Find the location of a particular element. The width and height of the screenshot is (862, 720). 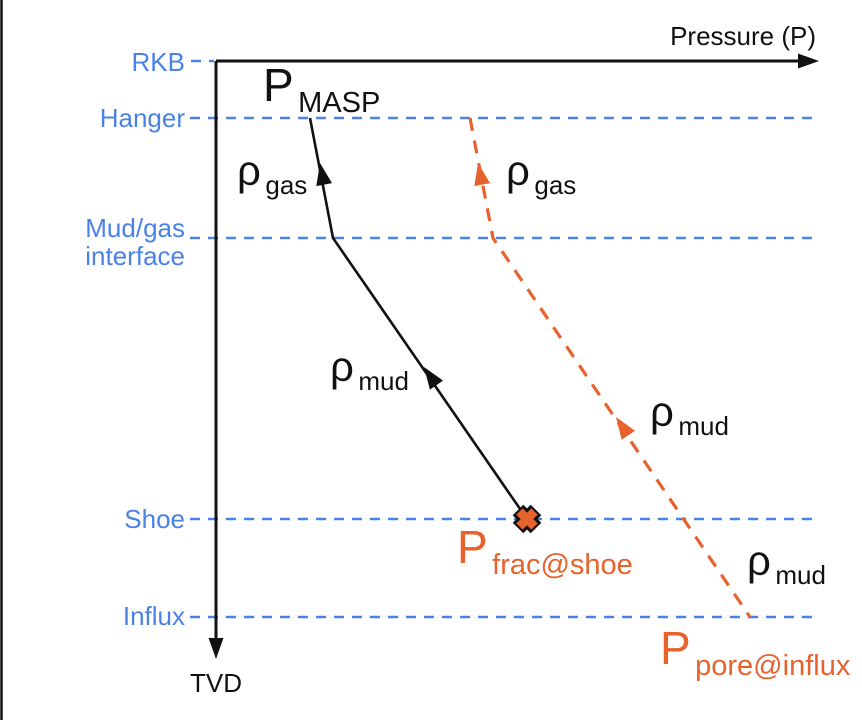

shoe-label: Shoe is located at coordinates (154, 519).